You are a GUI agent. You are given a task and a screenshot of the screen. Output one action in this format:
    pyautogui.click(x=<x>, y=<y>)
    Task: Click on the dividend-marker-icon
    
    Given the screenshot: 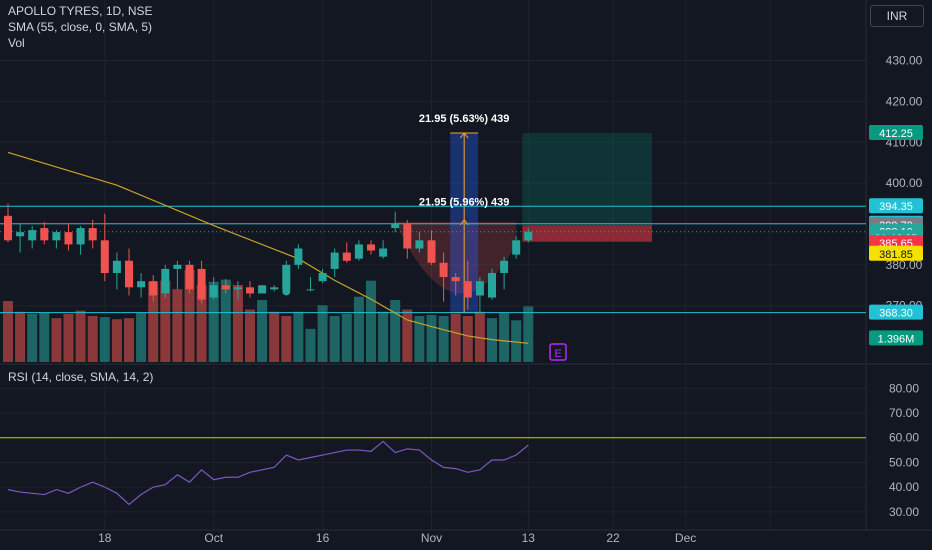 What is the action you would take?
    pyautogui.click(x=286, y=291)
    